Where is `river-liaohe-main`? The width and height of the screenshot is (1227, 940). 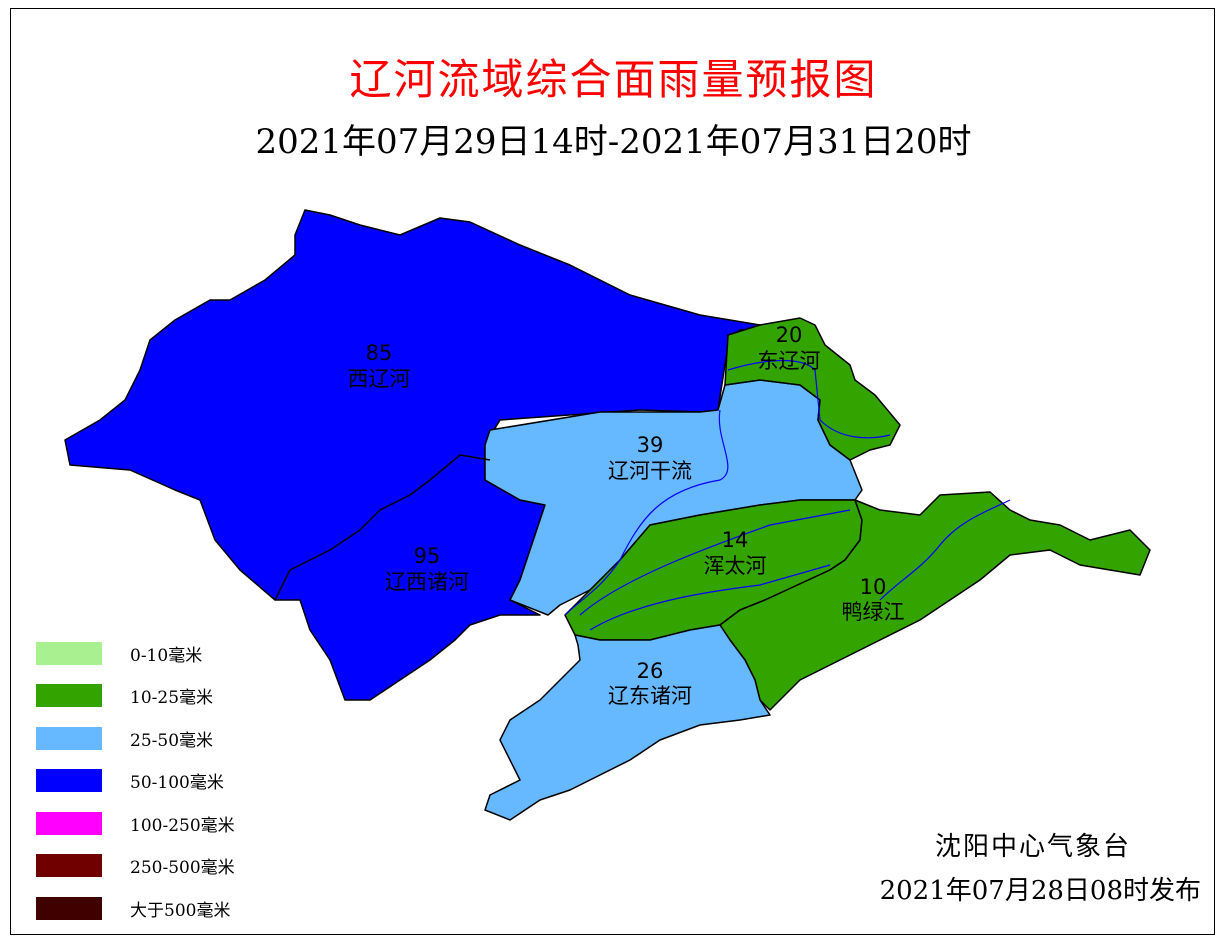
river-liaohe-main is located at coordinates (646, 512).